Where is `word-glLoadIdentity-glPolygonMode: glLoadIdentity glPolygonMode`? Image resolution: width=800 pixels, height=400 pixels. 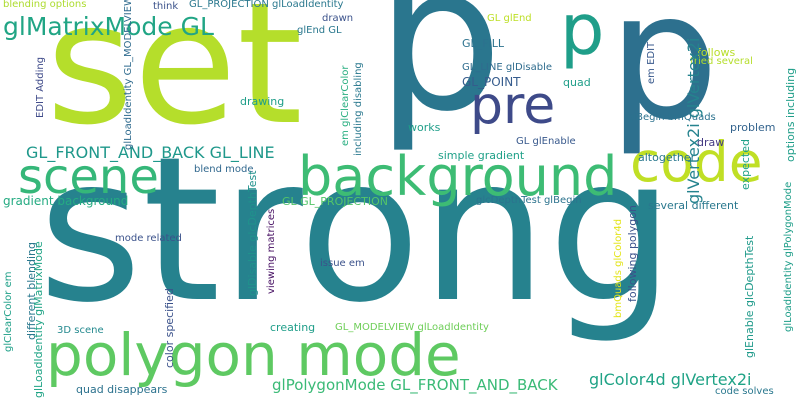
word-glLoadIdentity-glPolygonMode: glLoadIdentity glPolygonMode is located at coordinates (788, 256).